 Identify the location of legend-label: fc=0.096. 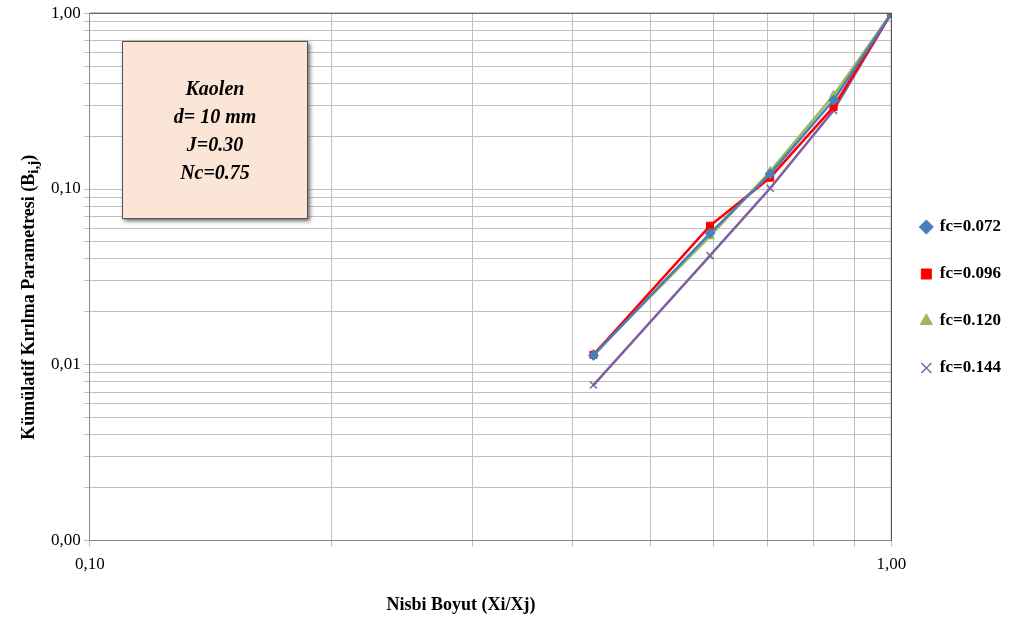
(970, 273).